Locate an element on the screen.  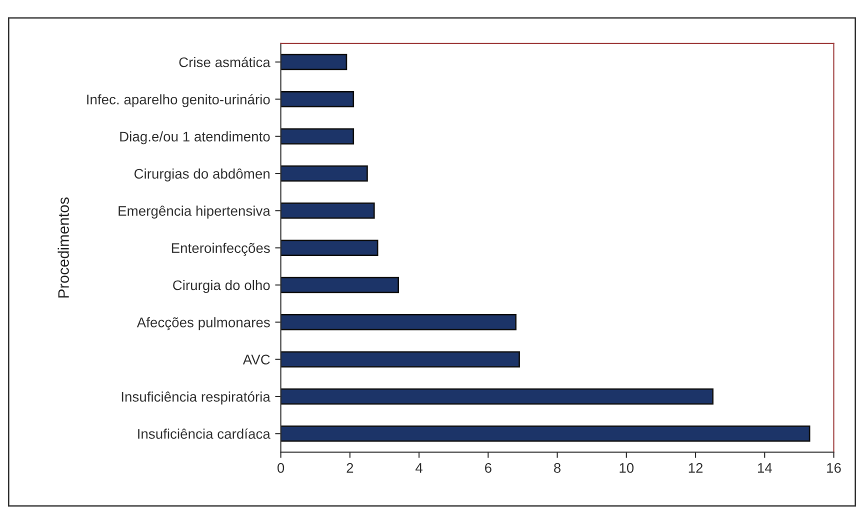
x-tick-label: 6 is located at coordinates (488, 468).